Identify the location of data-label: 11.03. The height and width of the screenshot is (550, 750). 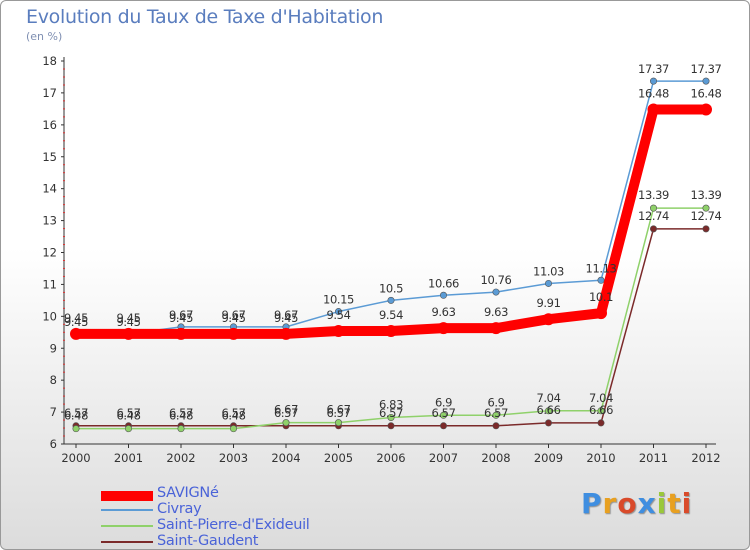
(548, 271).